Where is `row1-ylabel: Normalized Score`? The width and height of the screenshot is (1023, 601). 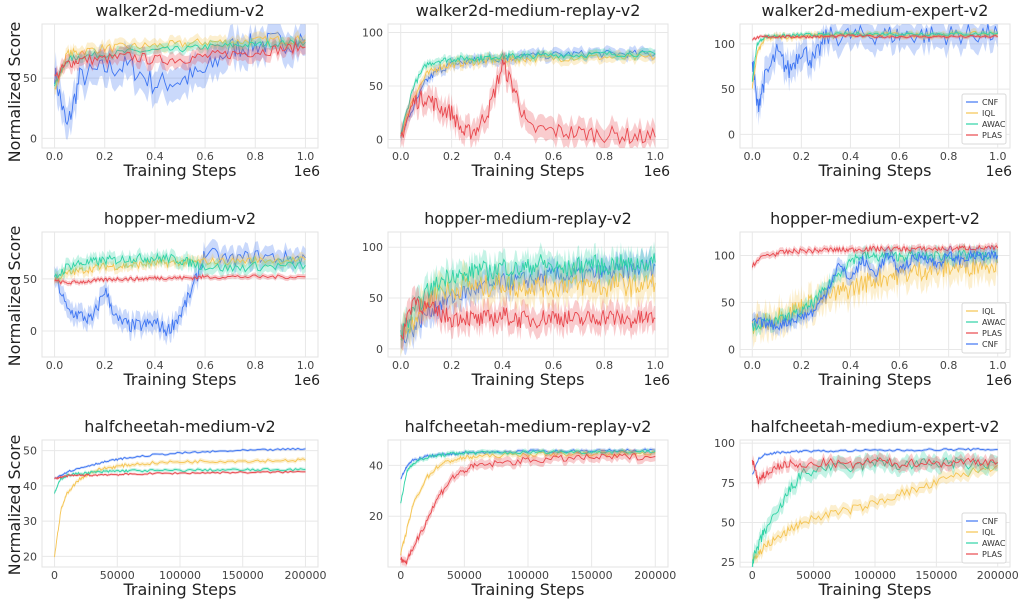
row1-ylabel: Normalized Score is located at coordinates (14, 92).